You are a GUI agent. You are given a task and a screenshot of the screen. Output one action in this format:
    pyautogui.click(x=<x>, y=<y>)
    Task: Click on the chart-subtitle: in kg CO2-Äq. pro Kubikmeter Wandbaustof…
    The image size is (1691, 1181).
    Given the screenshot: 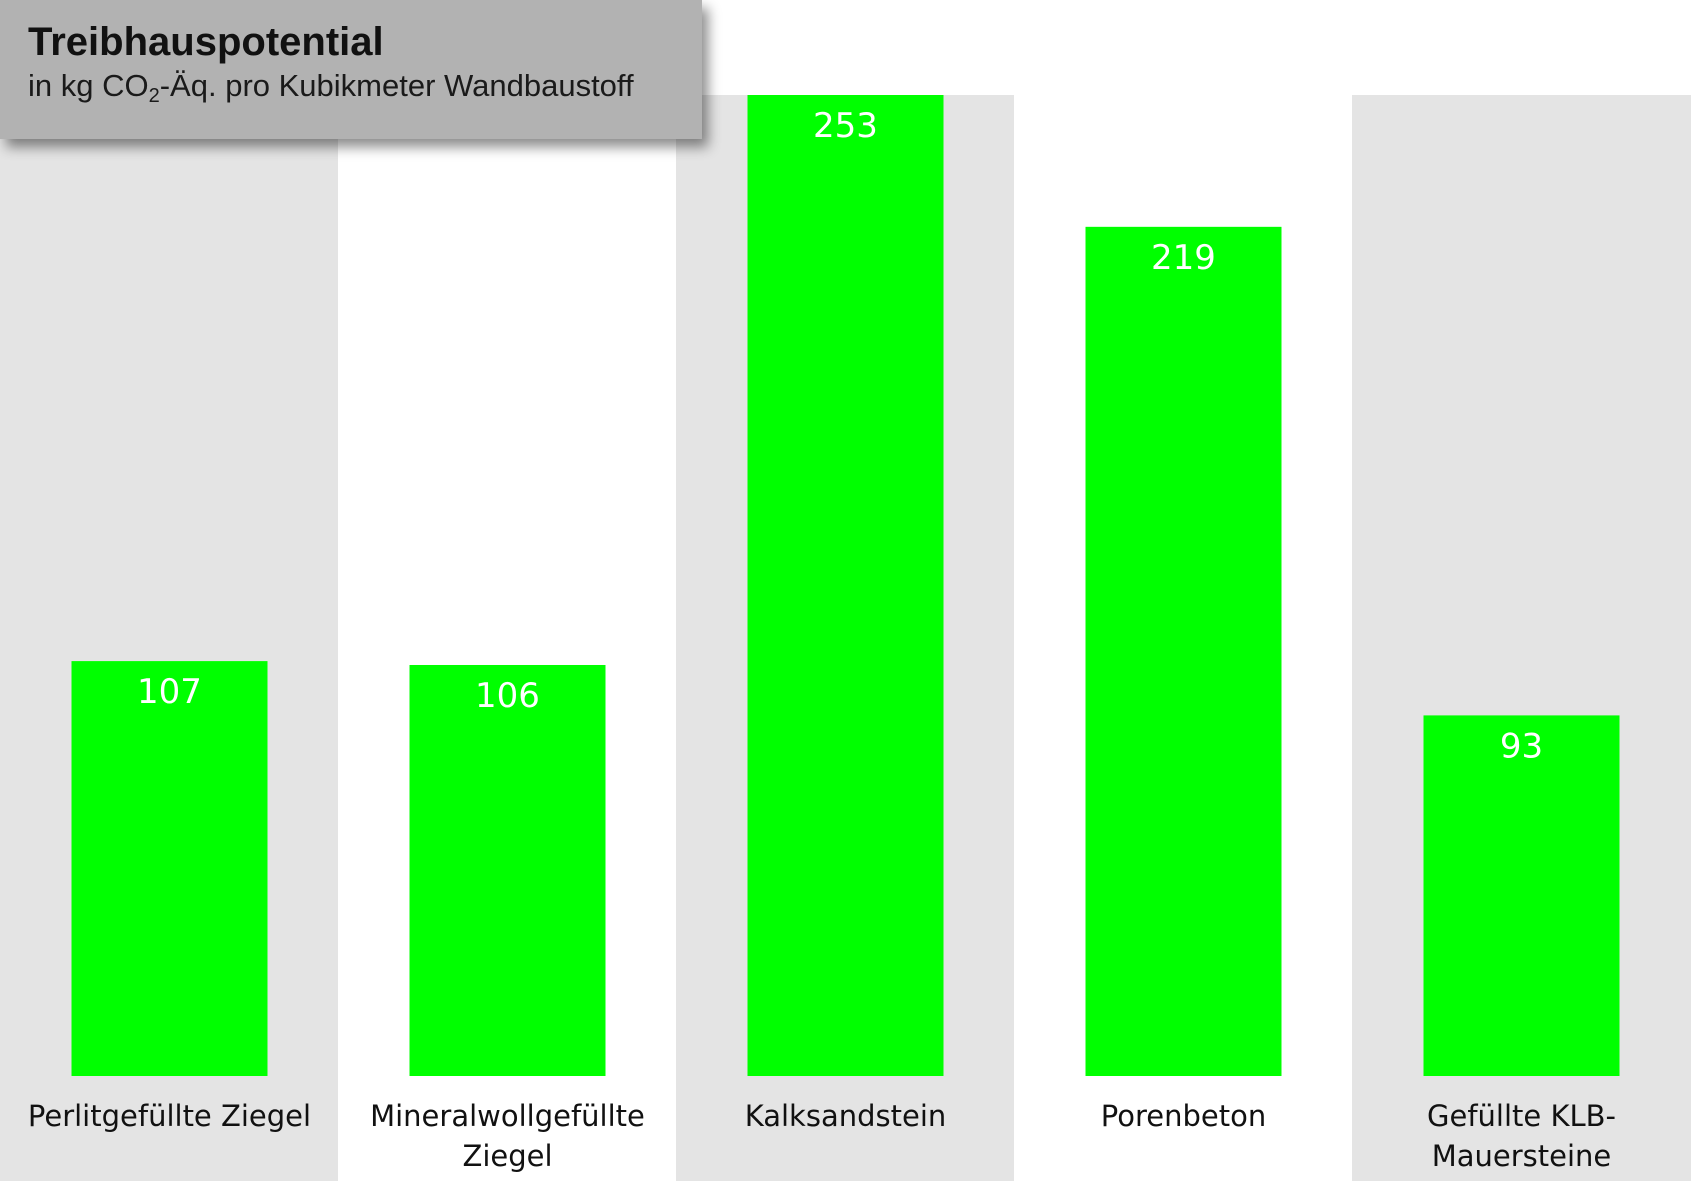 What is the action you would take?
    pyautogui.click(x=331, y=87)
    